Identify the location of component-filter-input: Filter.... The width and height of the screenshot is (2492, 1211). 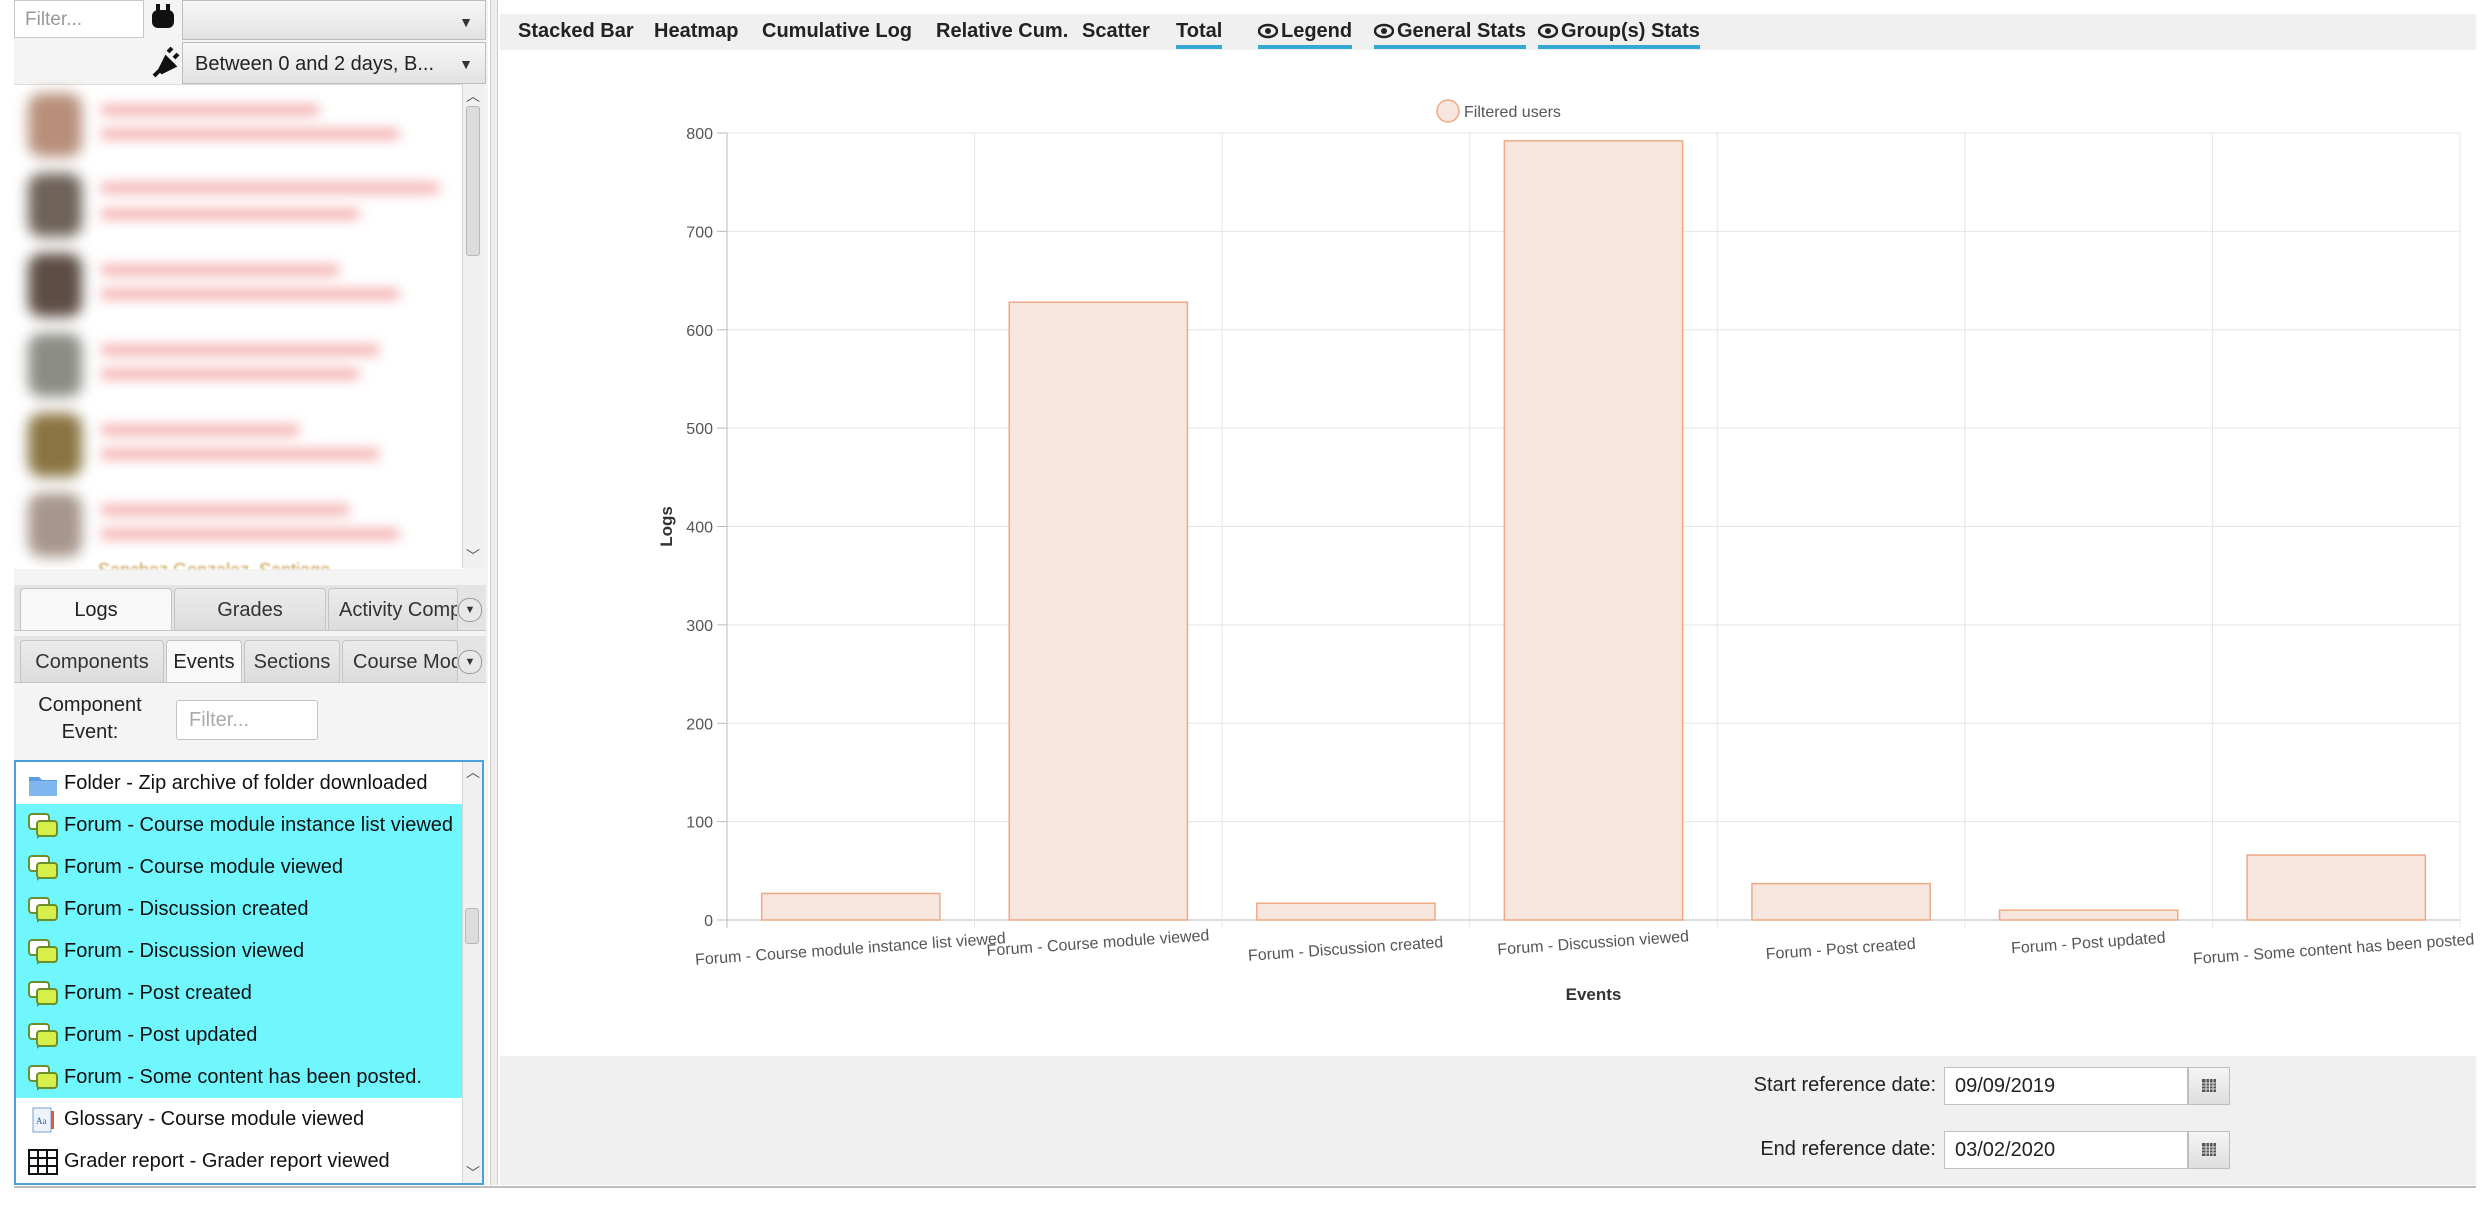
(247, 720).